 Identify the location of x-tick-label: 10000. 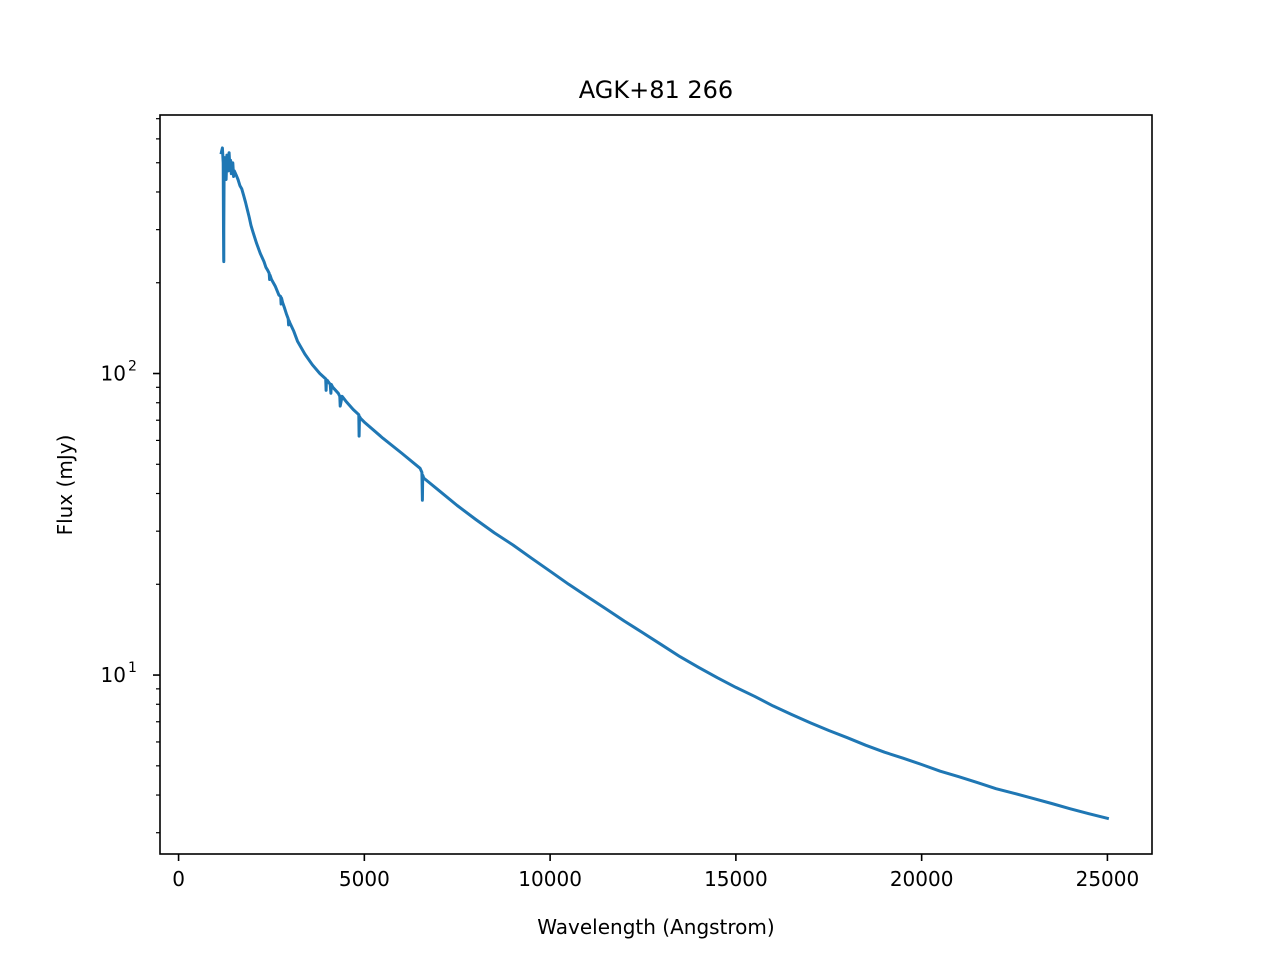
(550, 879).